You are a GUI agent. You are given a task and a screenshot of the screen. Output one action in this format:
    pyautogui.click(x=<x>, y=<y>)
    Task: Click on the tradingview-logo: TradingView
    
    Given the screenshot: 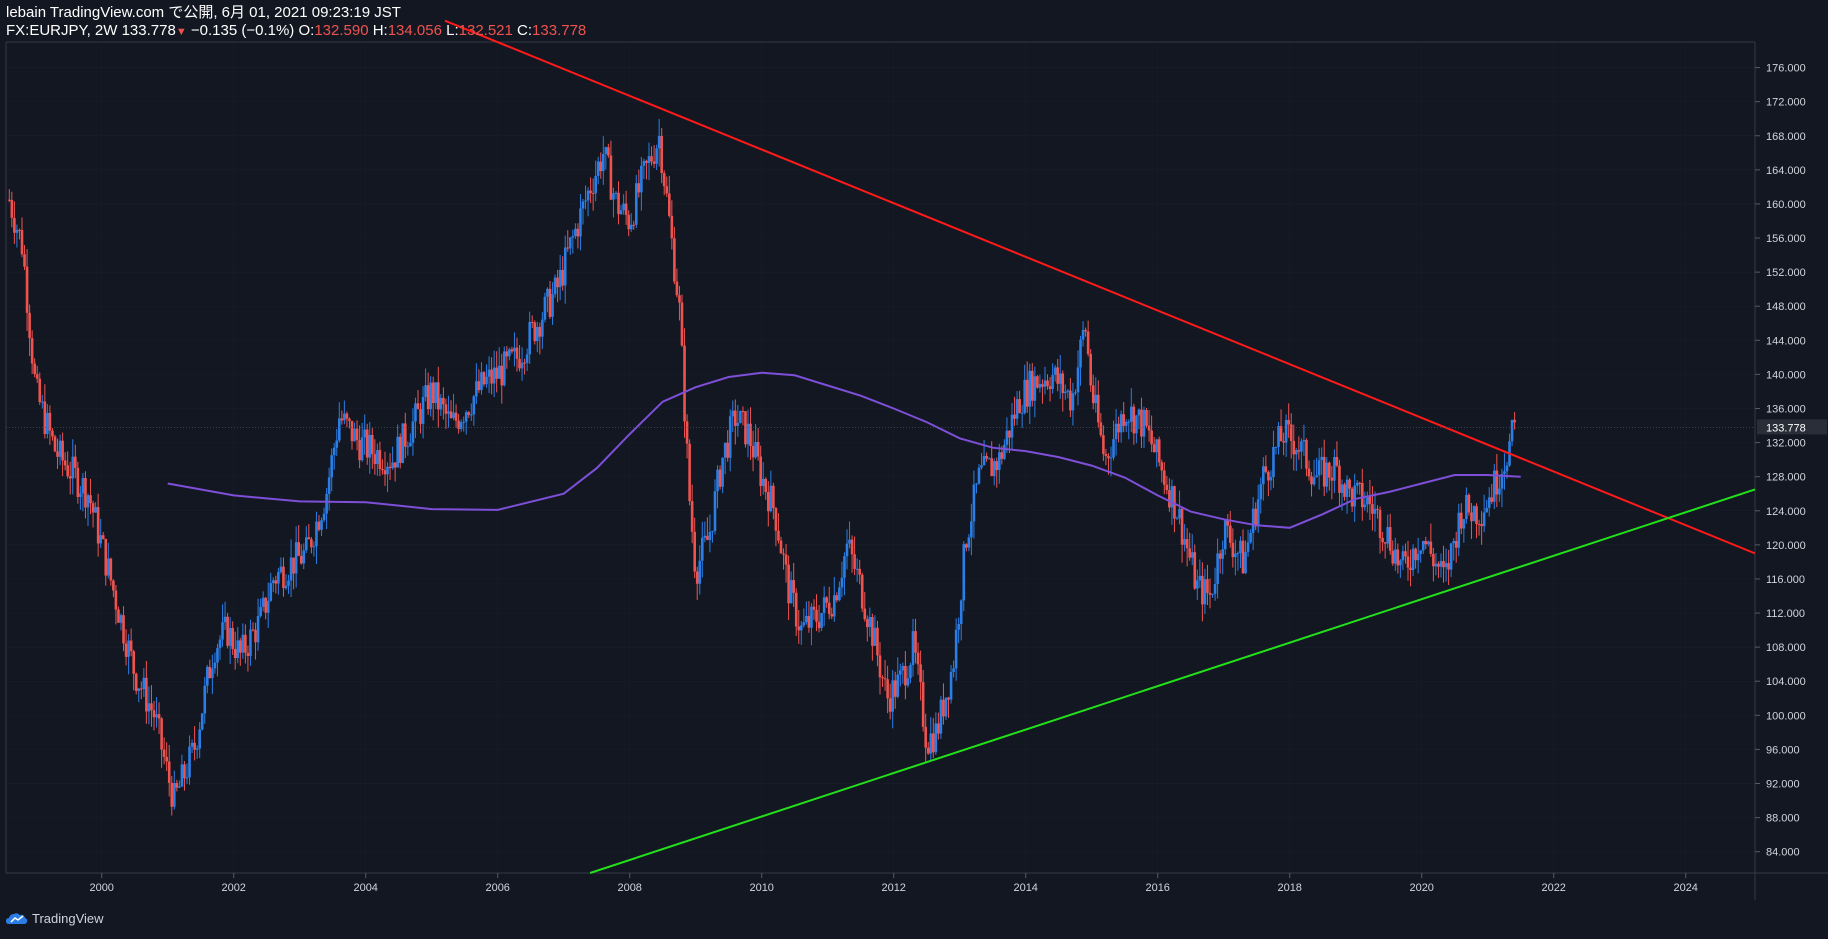 What is the action you would take?
    pyautogui.click(x=55, y=918)
    